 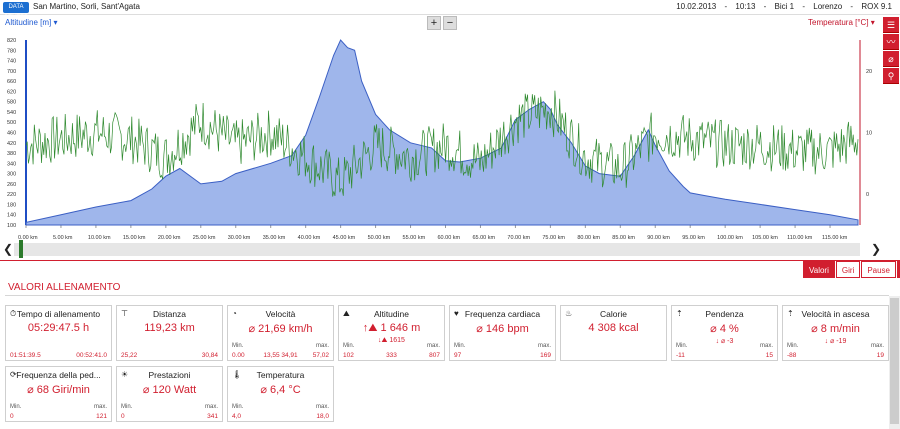 I want to click on x-tick-label: 80.00 km, so click(x=588, y=237).